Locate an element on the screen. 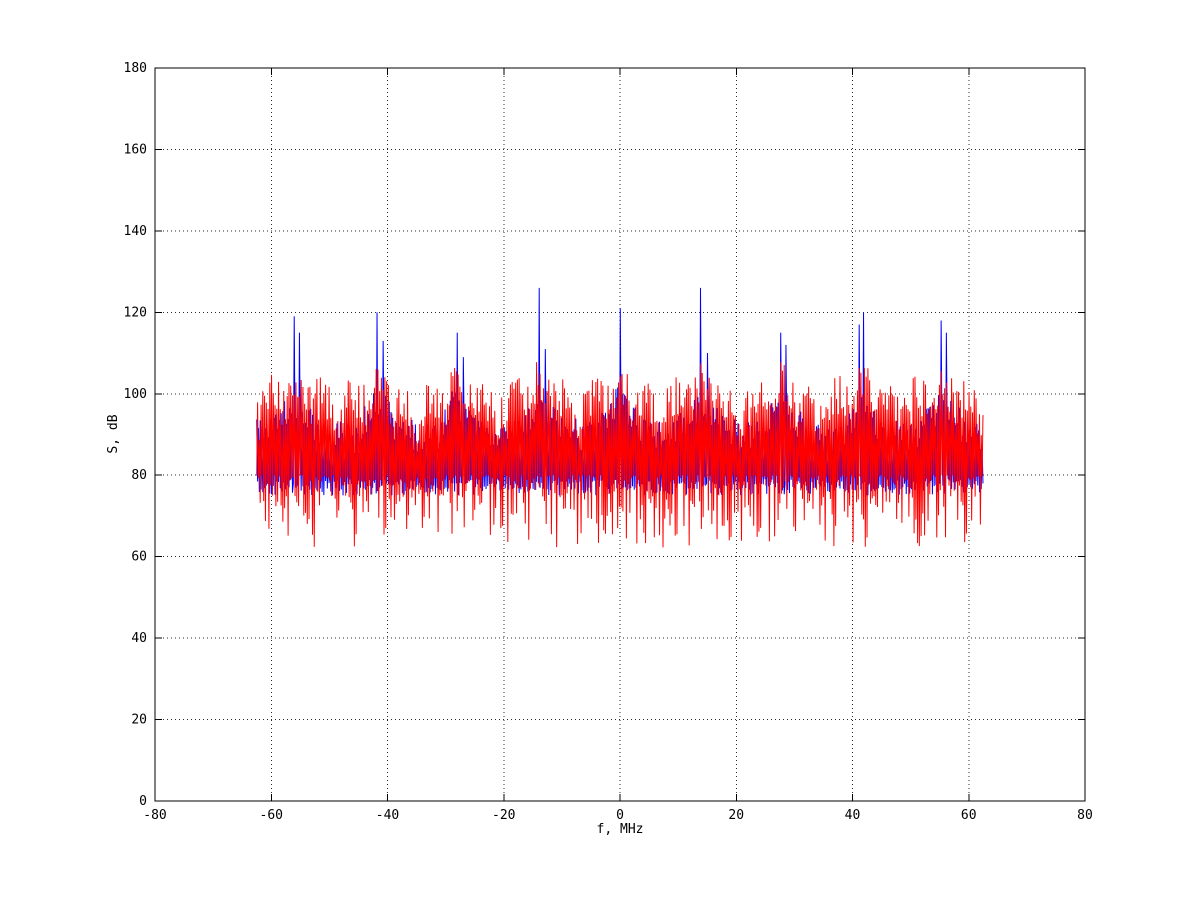 This screenshot has height=901, width=1200. y-axis-label: S, dB is located at coordinates (113, 433).